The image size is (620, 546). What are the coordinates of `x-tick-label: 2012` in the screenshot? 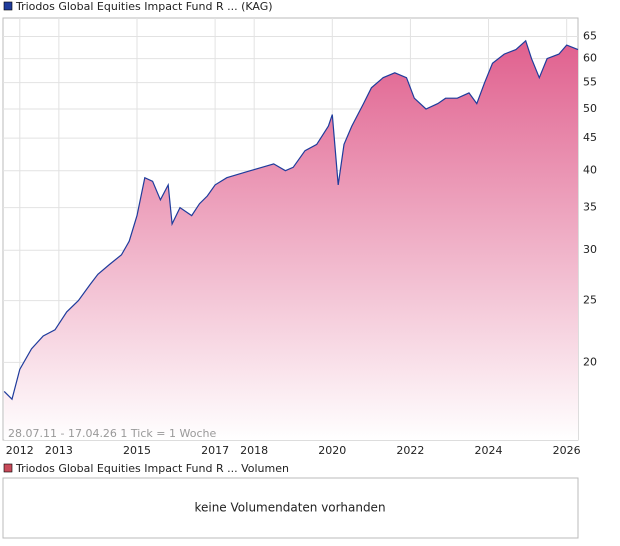 It's located at (20, 450).